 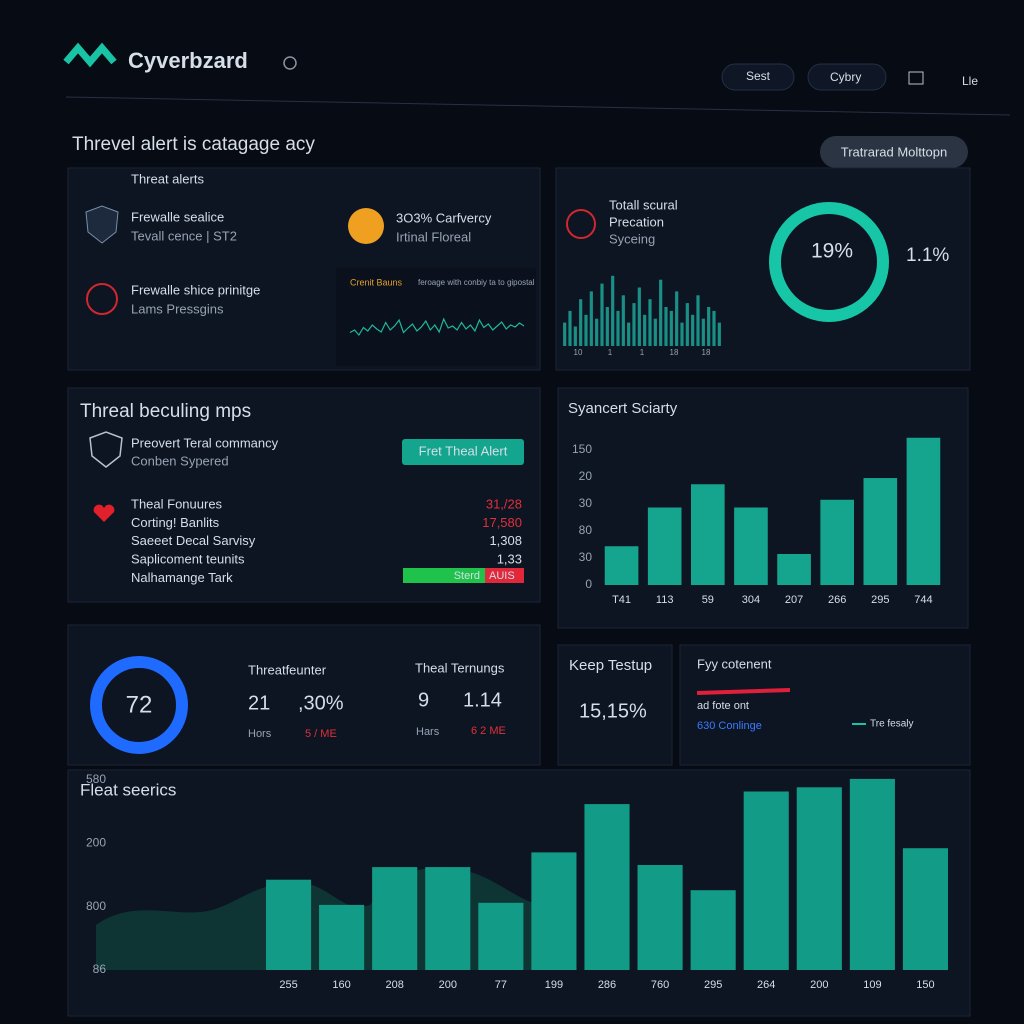 What do you see at coordinates (290, 63) in the screenshot?
I see `search-icon` at bounding box center [290, 63].